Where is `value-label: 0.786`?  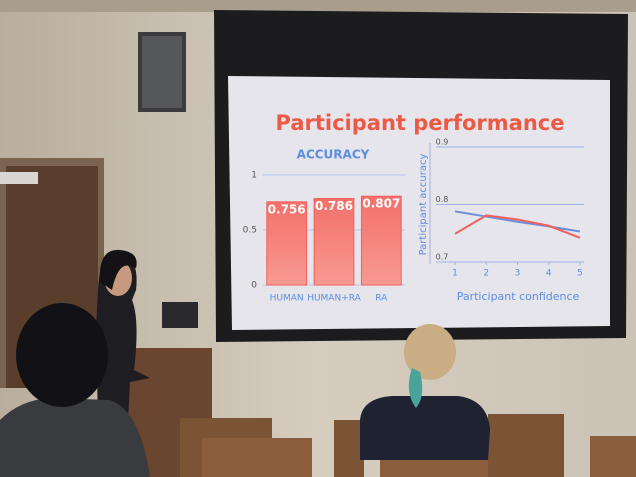
value-label: 0.786 is located at coordinates (334, 206).